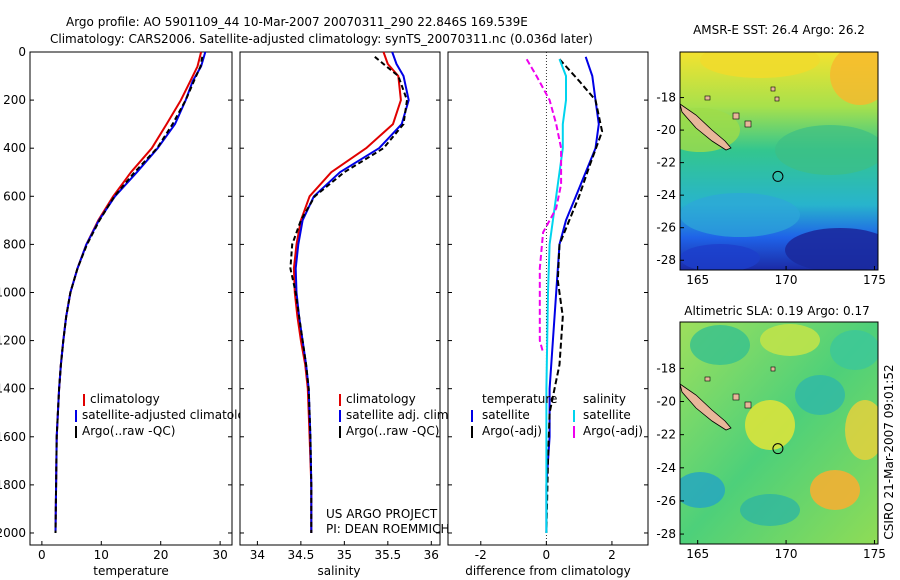 The image size is (900, 580). Describe the element at coordinates (387, 555) in the screenshot. I see `x-tick-label: 35.5` at that location.